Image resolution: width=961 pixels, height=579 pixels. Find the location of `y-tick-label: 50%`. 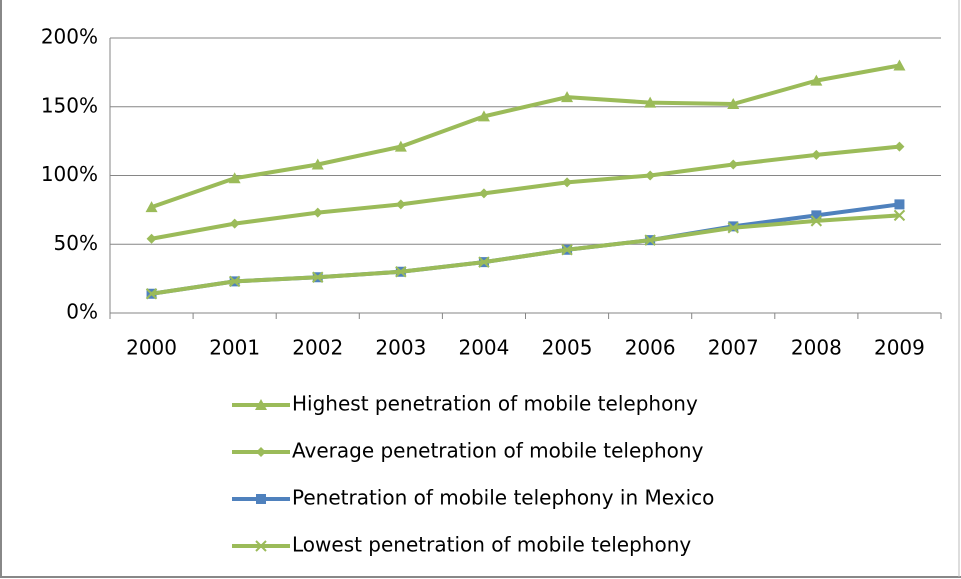

y-tick-label: 50% is located at coordinates (76, 243).